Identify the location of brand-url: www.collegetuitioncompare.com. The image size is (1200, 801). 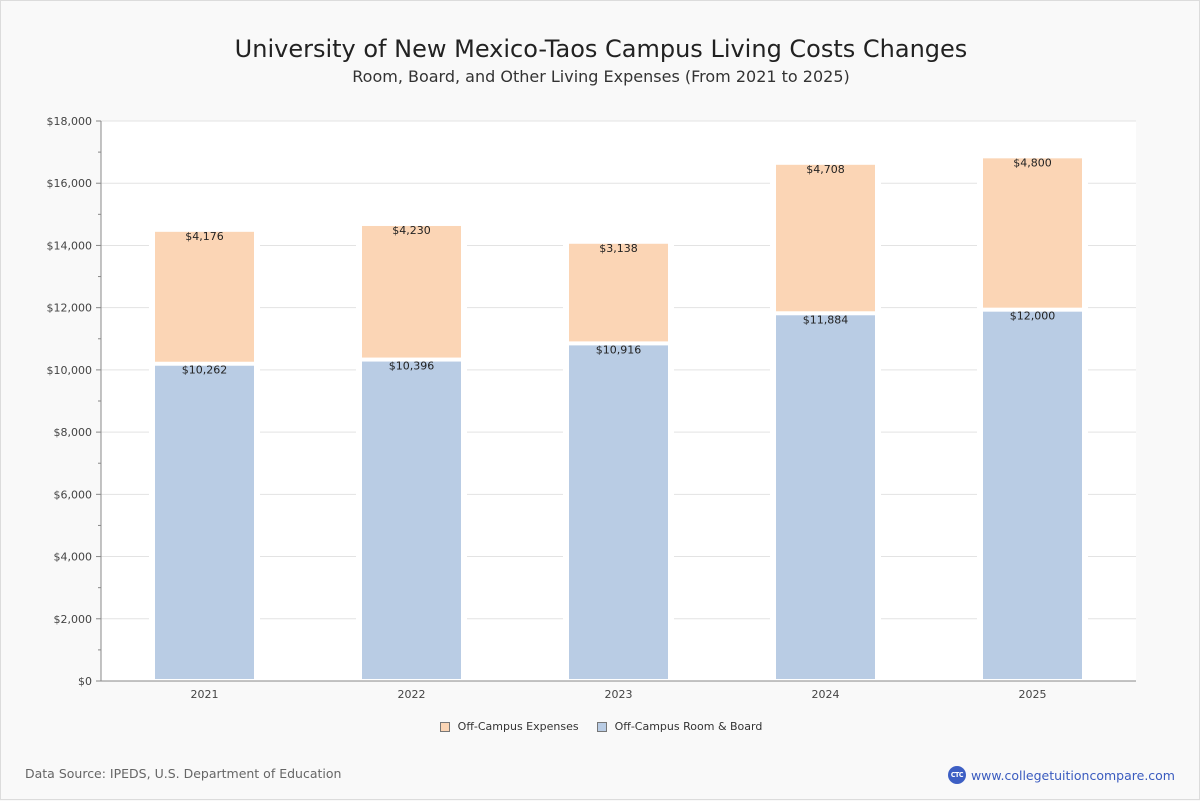
(1072, 775).